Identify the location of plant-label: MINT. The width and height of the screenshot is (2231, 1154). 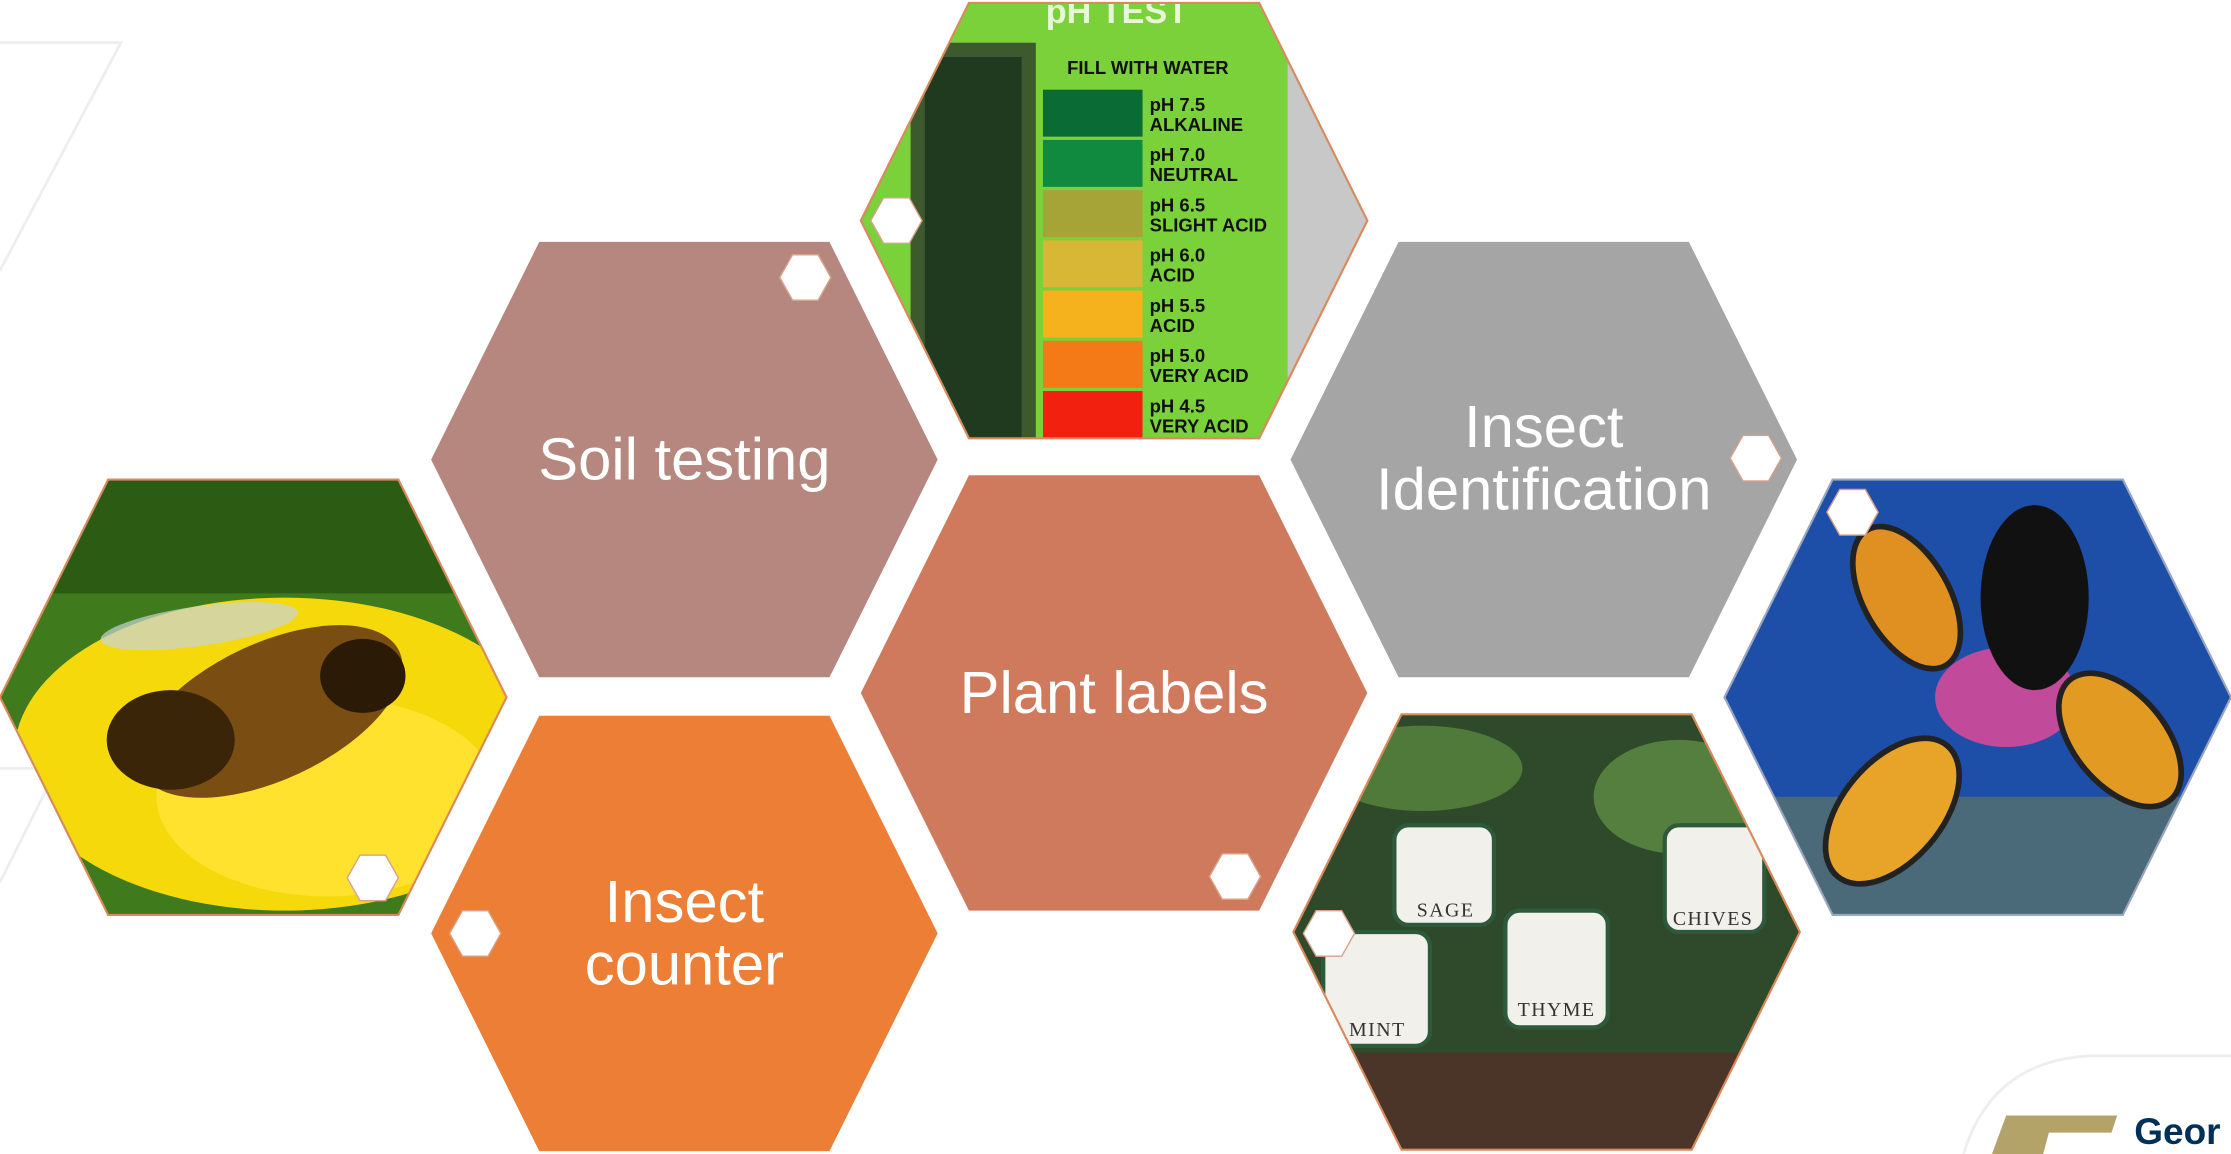
(1377, 1030).